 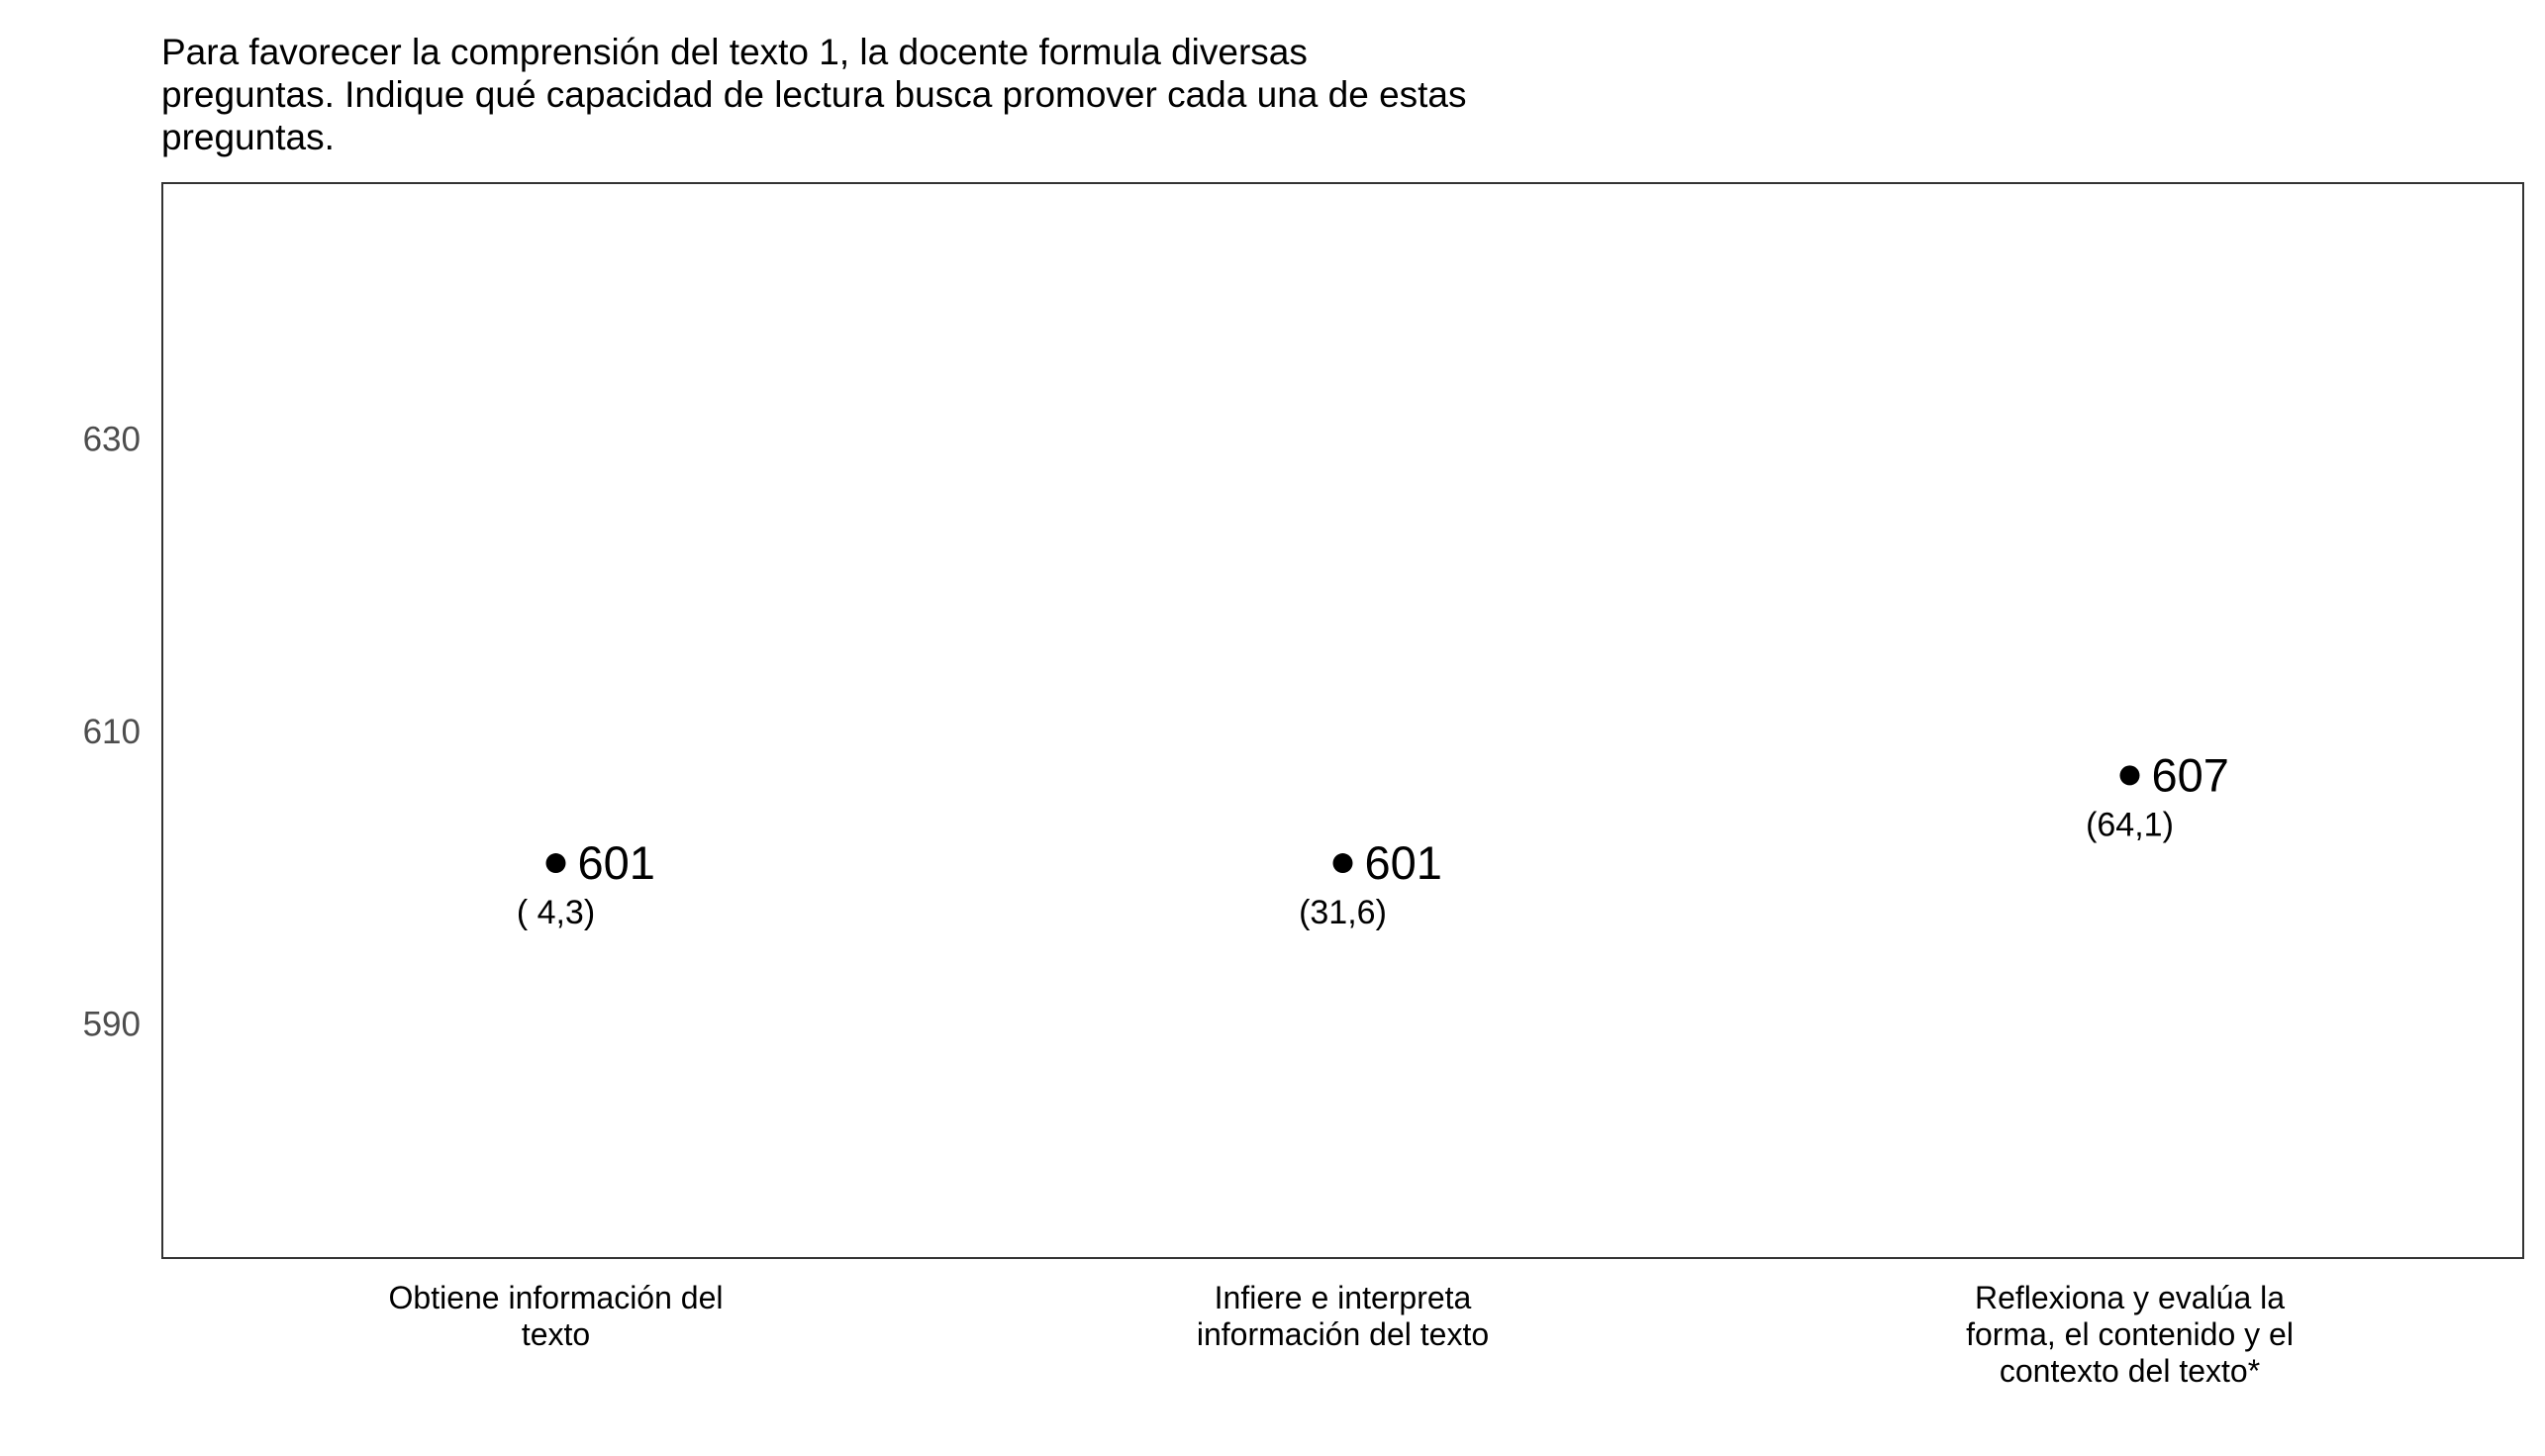 I want to click on y-axis: 590 610 630, so click(x=112, y=732).